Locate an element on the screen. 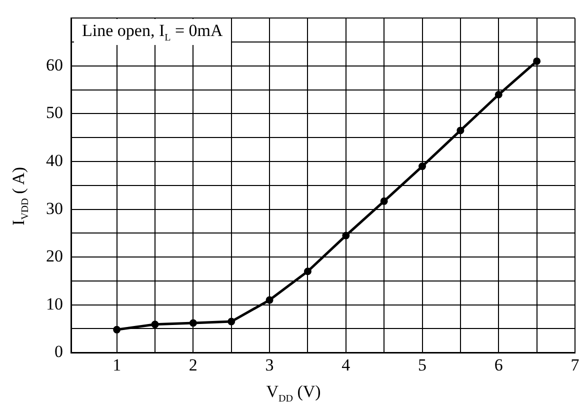 The width and height of the screenshot is (587, 409). y-tick-label: 30 is located at coordinates (54, 208).